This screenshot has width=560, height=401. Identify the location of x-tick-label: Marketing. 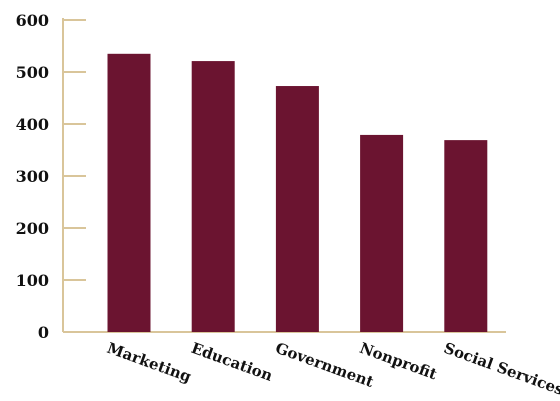
(150, 362).